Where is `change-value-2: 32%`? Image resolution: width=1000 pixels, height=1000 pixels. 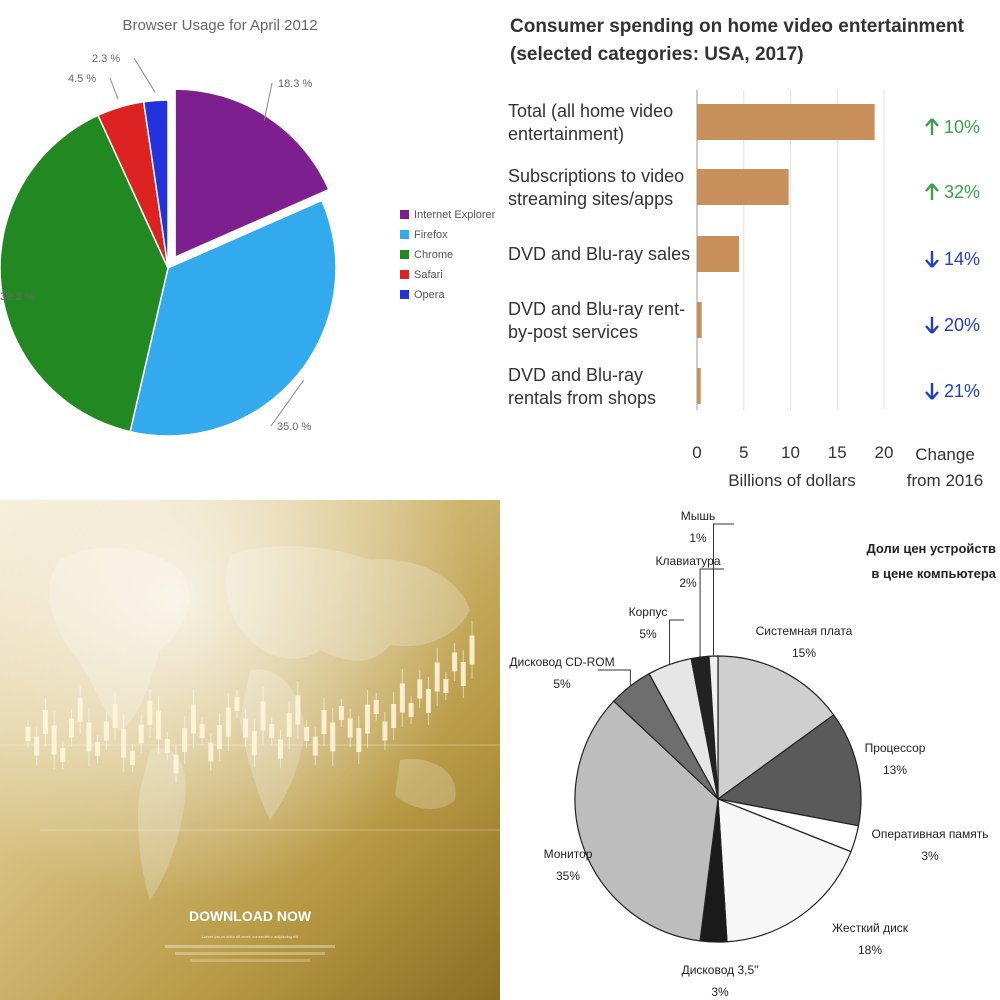 change-value-2: 32% is located at coordinates (962, 192).